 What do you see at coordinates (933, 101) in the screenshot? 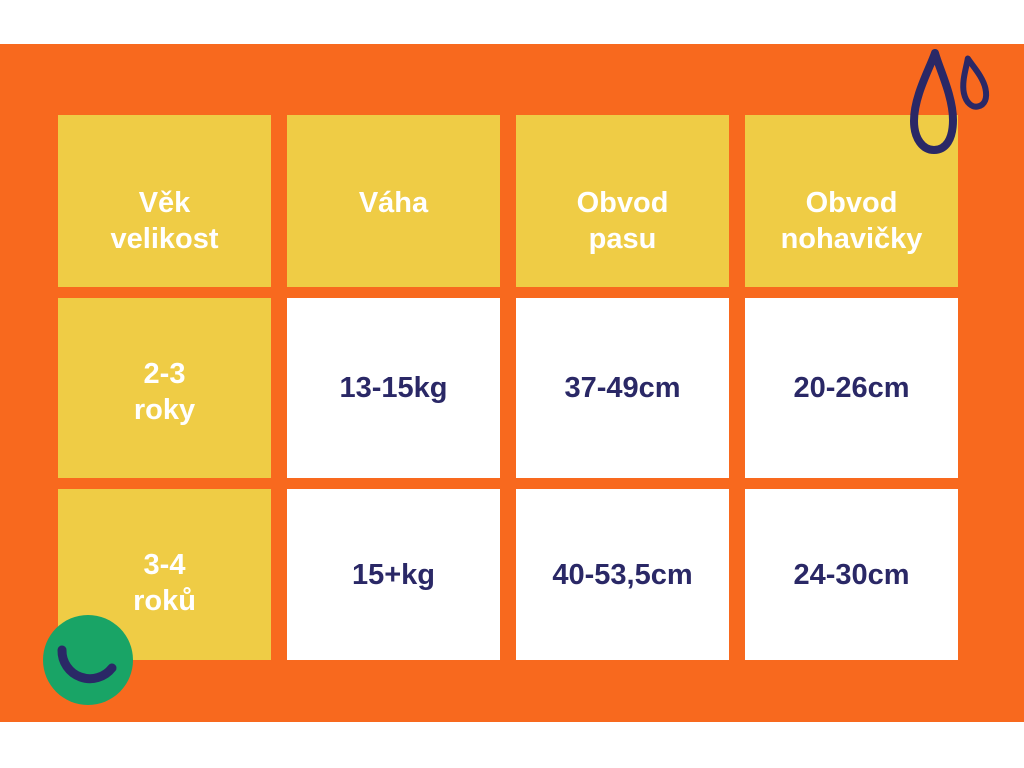
I see `water-drop-large-icon` at bounding box center [933, 101].